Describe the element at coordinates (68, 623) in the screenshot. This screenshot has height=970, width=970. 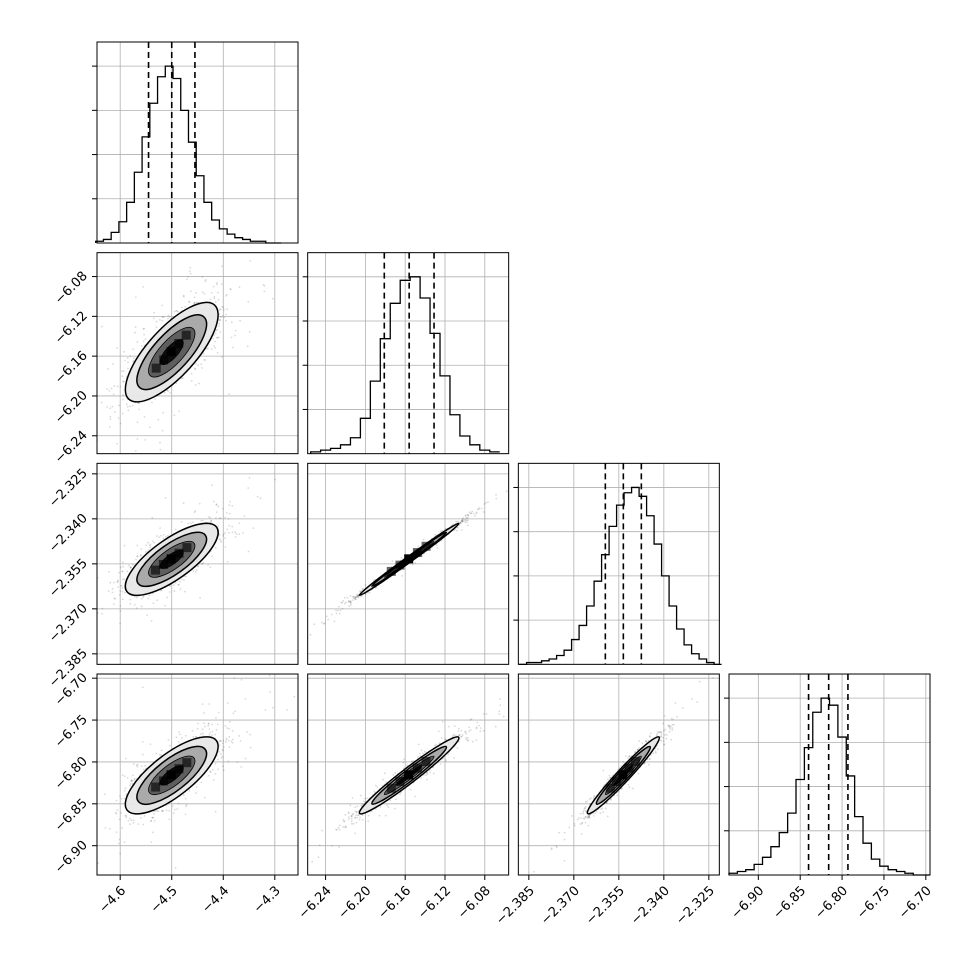
I see `y-tick-label: −2.370` at that location.